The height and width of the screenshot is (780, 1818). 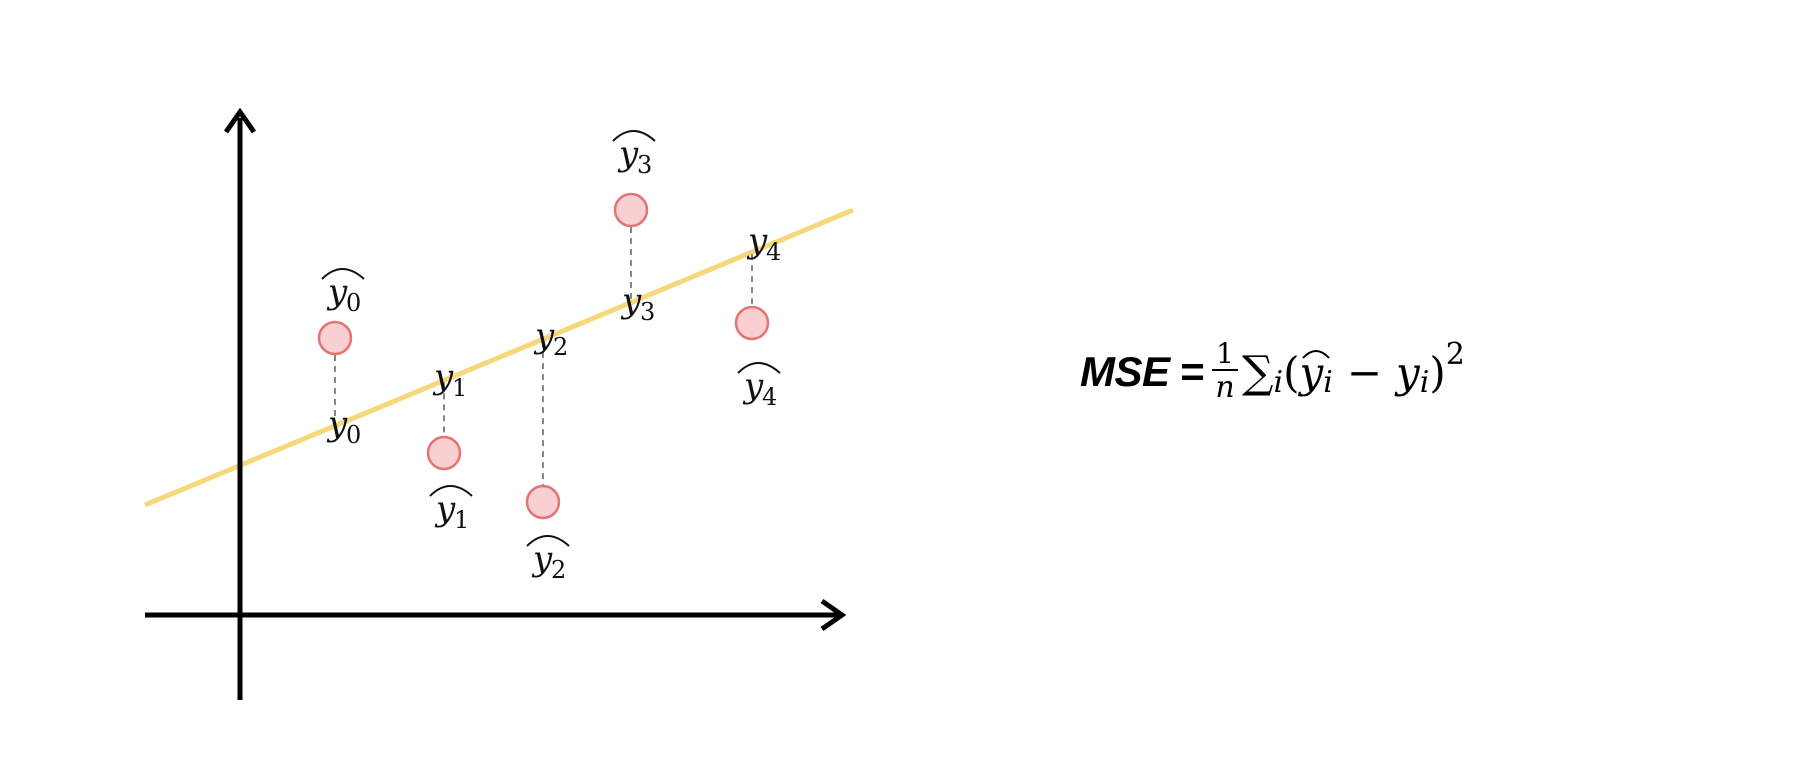 What do you see at coordinates (628, 154) in the screenshot?
I see `predicted-value-label-3-base: y` at bounding box center [628, 154].